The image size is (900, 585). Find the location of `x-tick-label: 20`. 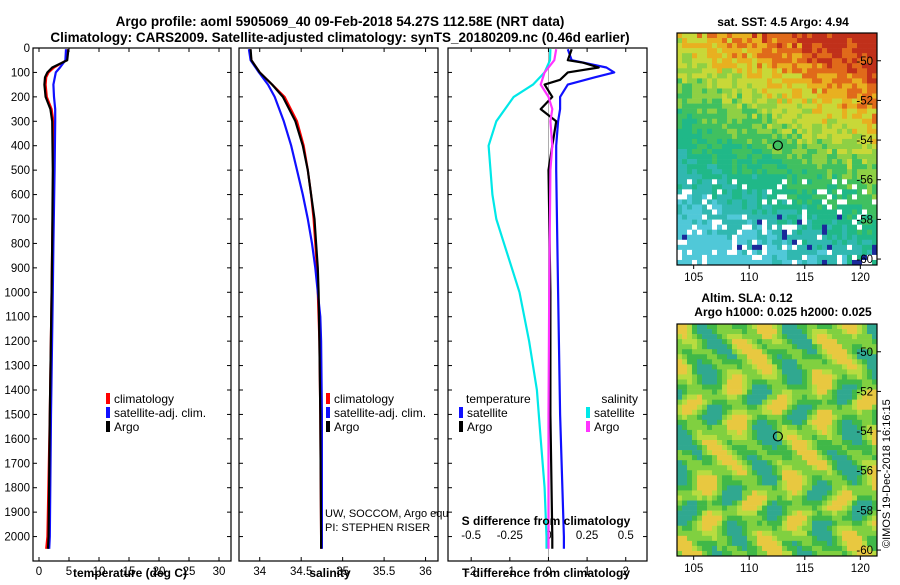

x-tick-label: 20 is located at coordinates (159, 572).